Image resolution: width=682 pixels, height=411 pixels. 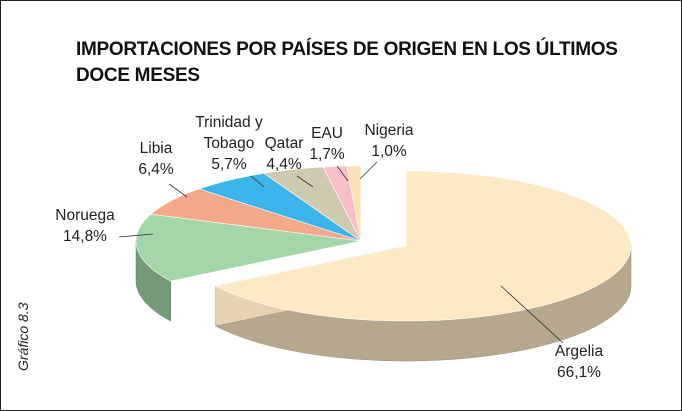 What do you see at coordinates (229, 133) in the screenshot?
I see `category-label: Trinidad y Tobago` at bounding box center [229, 133].